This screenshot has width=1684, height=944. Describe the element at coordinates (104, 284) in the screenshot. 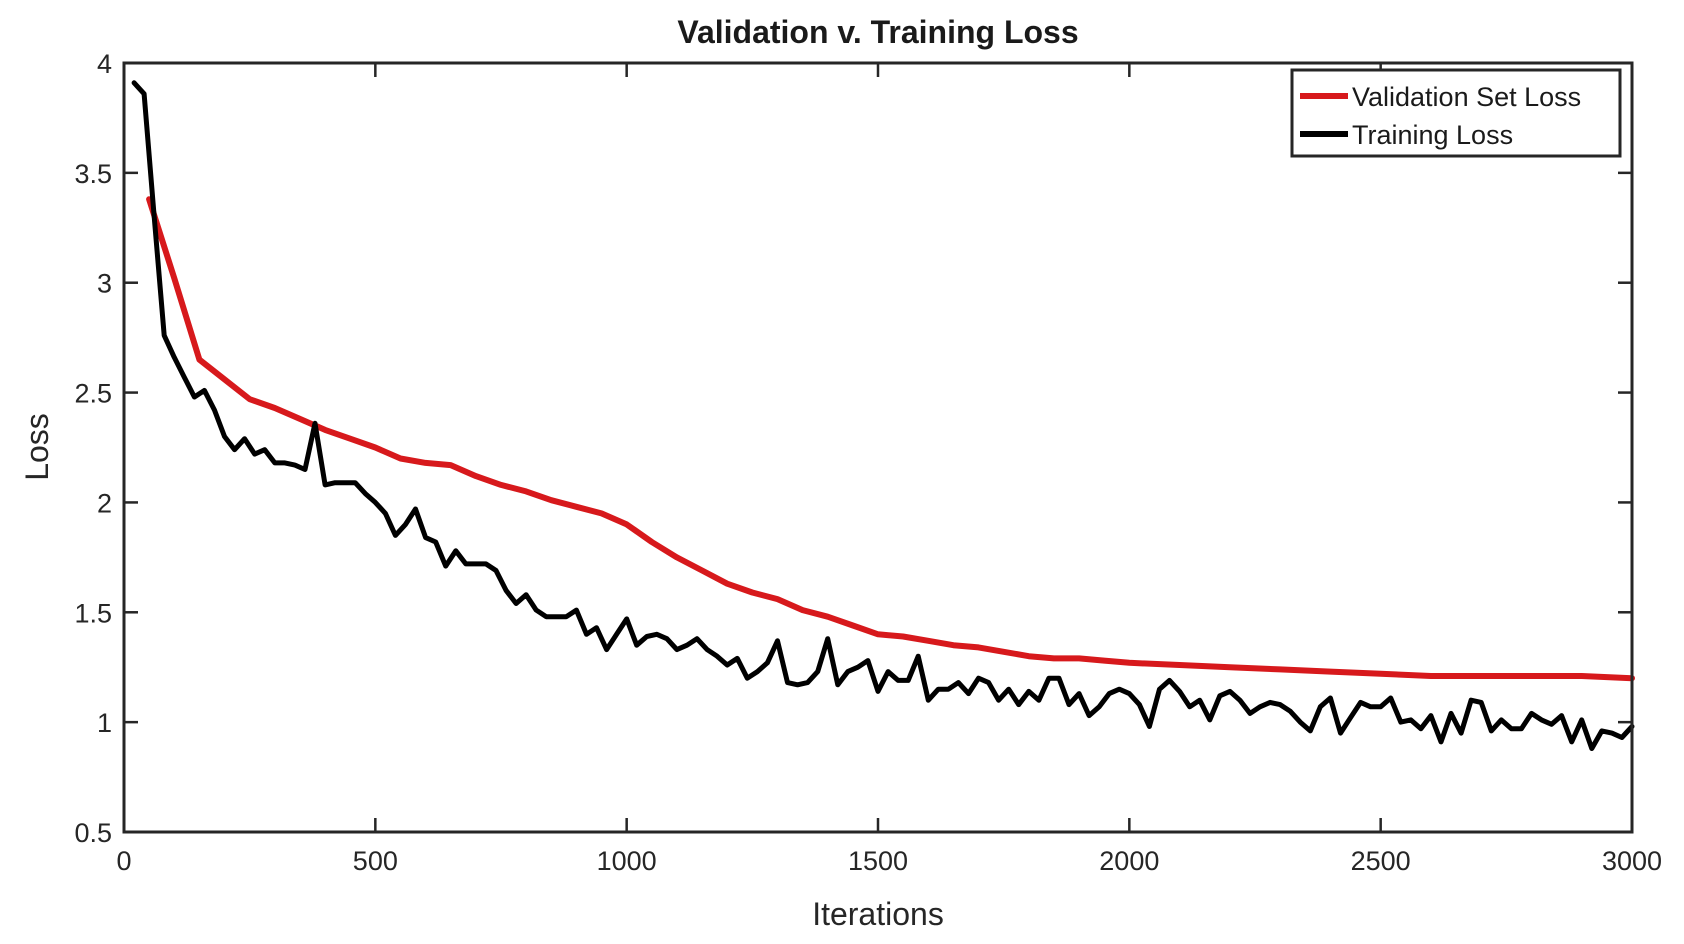

I see `y-tick-label: 3` at that location.